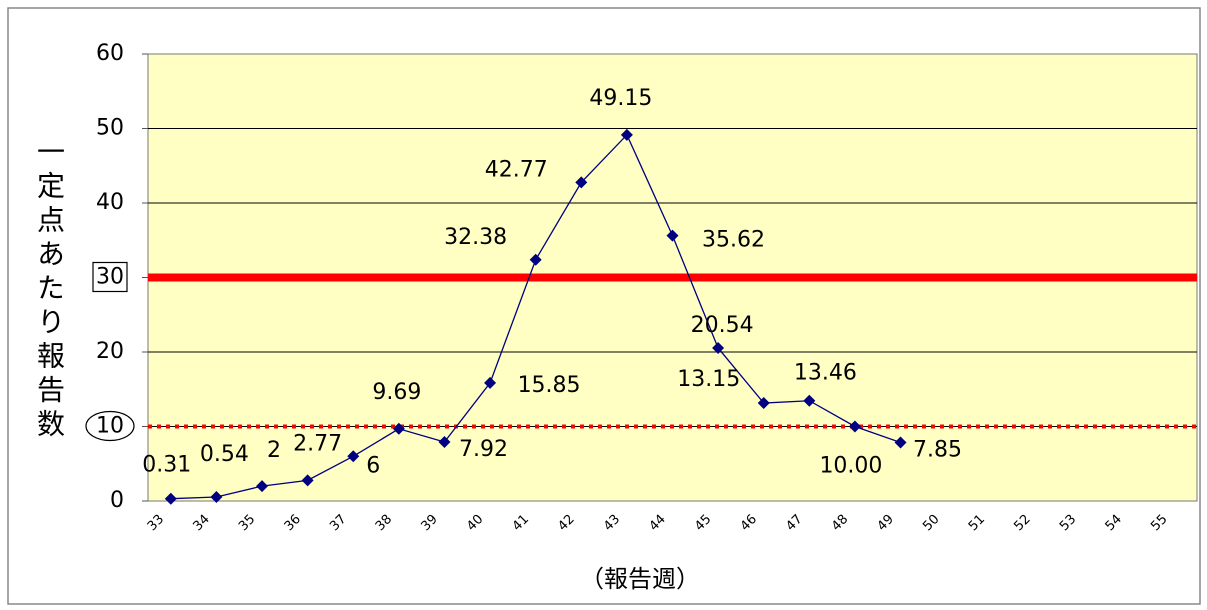 This screenshot has width=1207, height=610. I want to click on data-label: 7.85, so click(937, 450).